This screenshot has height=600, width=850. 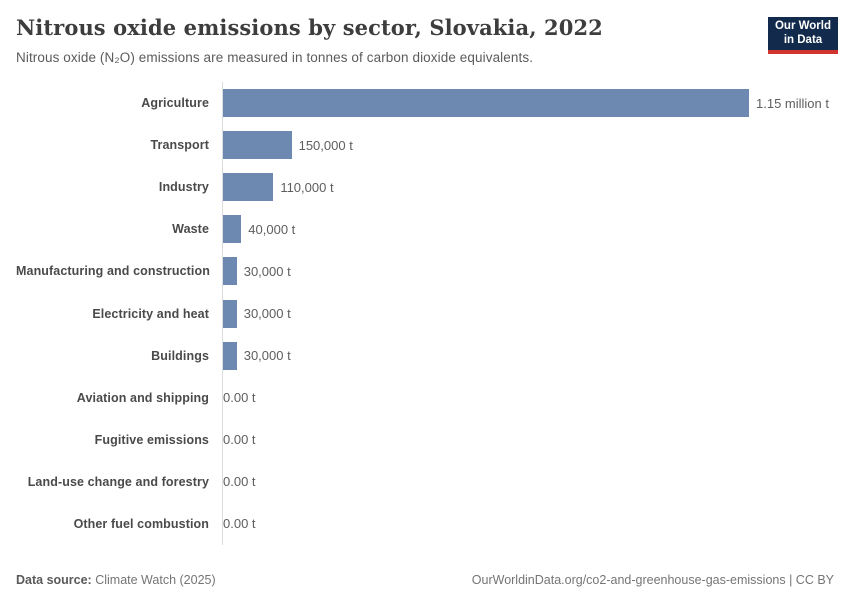 What do you see at coordinates (179, 145) in the screenshot?
I see `category-label: Transport` at bounding box center [179, 145].